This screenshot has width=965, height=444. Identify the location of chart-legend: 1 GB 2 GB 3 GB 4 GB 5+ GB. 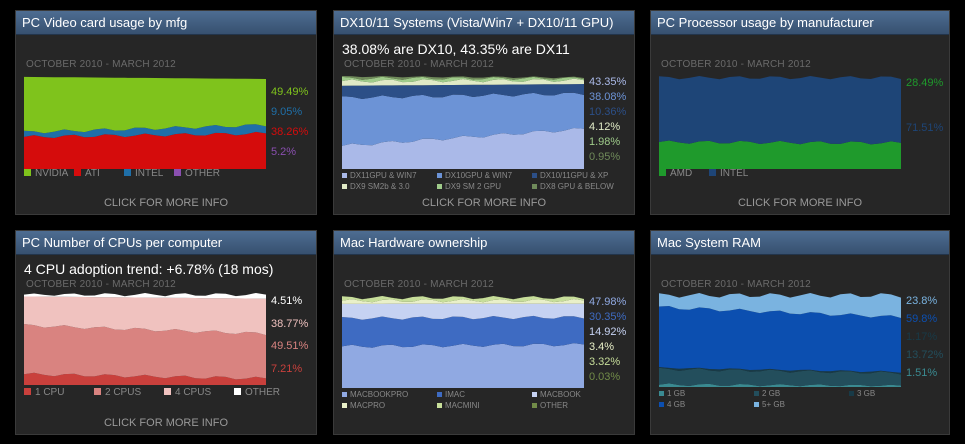
(804, 401).